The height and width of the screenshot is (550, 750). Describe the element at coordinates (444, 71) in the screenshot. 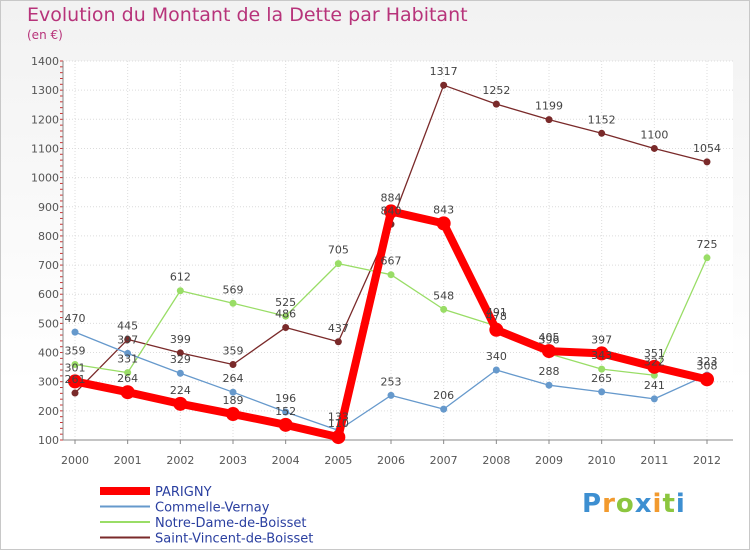

I see `data-label: 1317` at that location.